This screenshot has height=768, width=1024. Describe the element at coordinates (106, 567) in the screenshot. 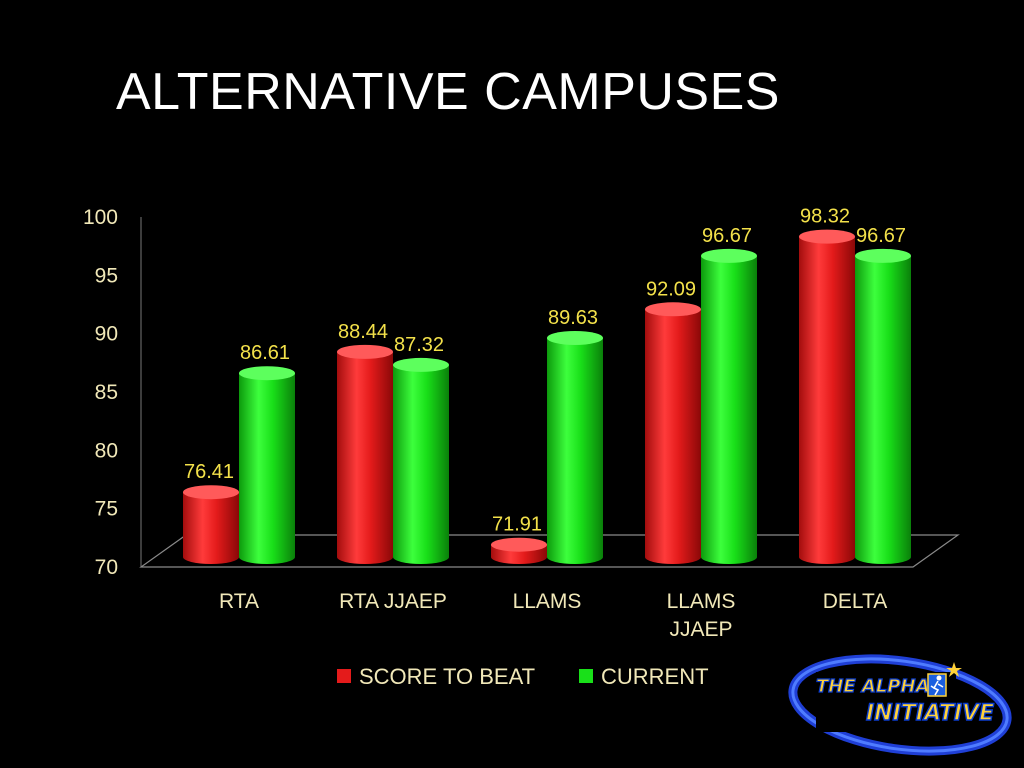

I see `y-tick-label: 70` at that location.